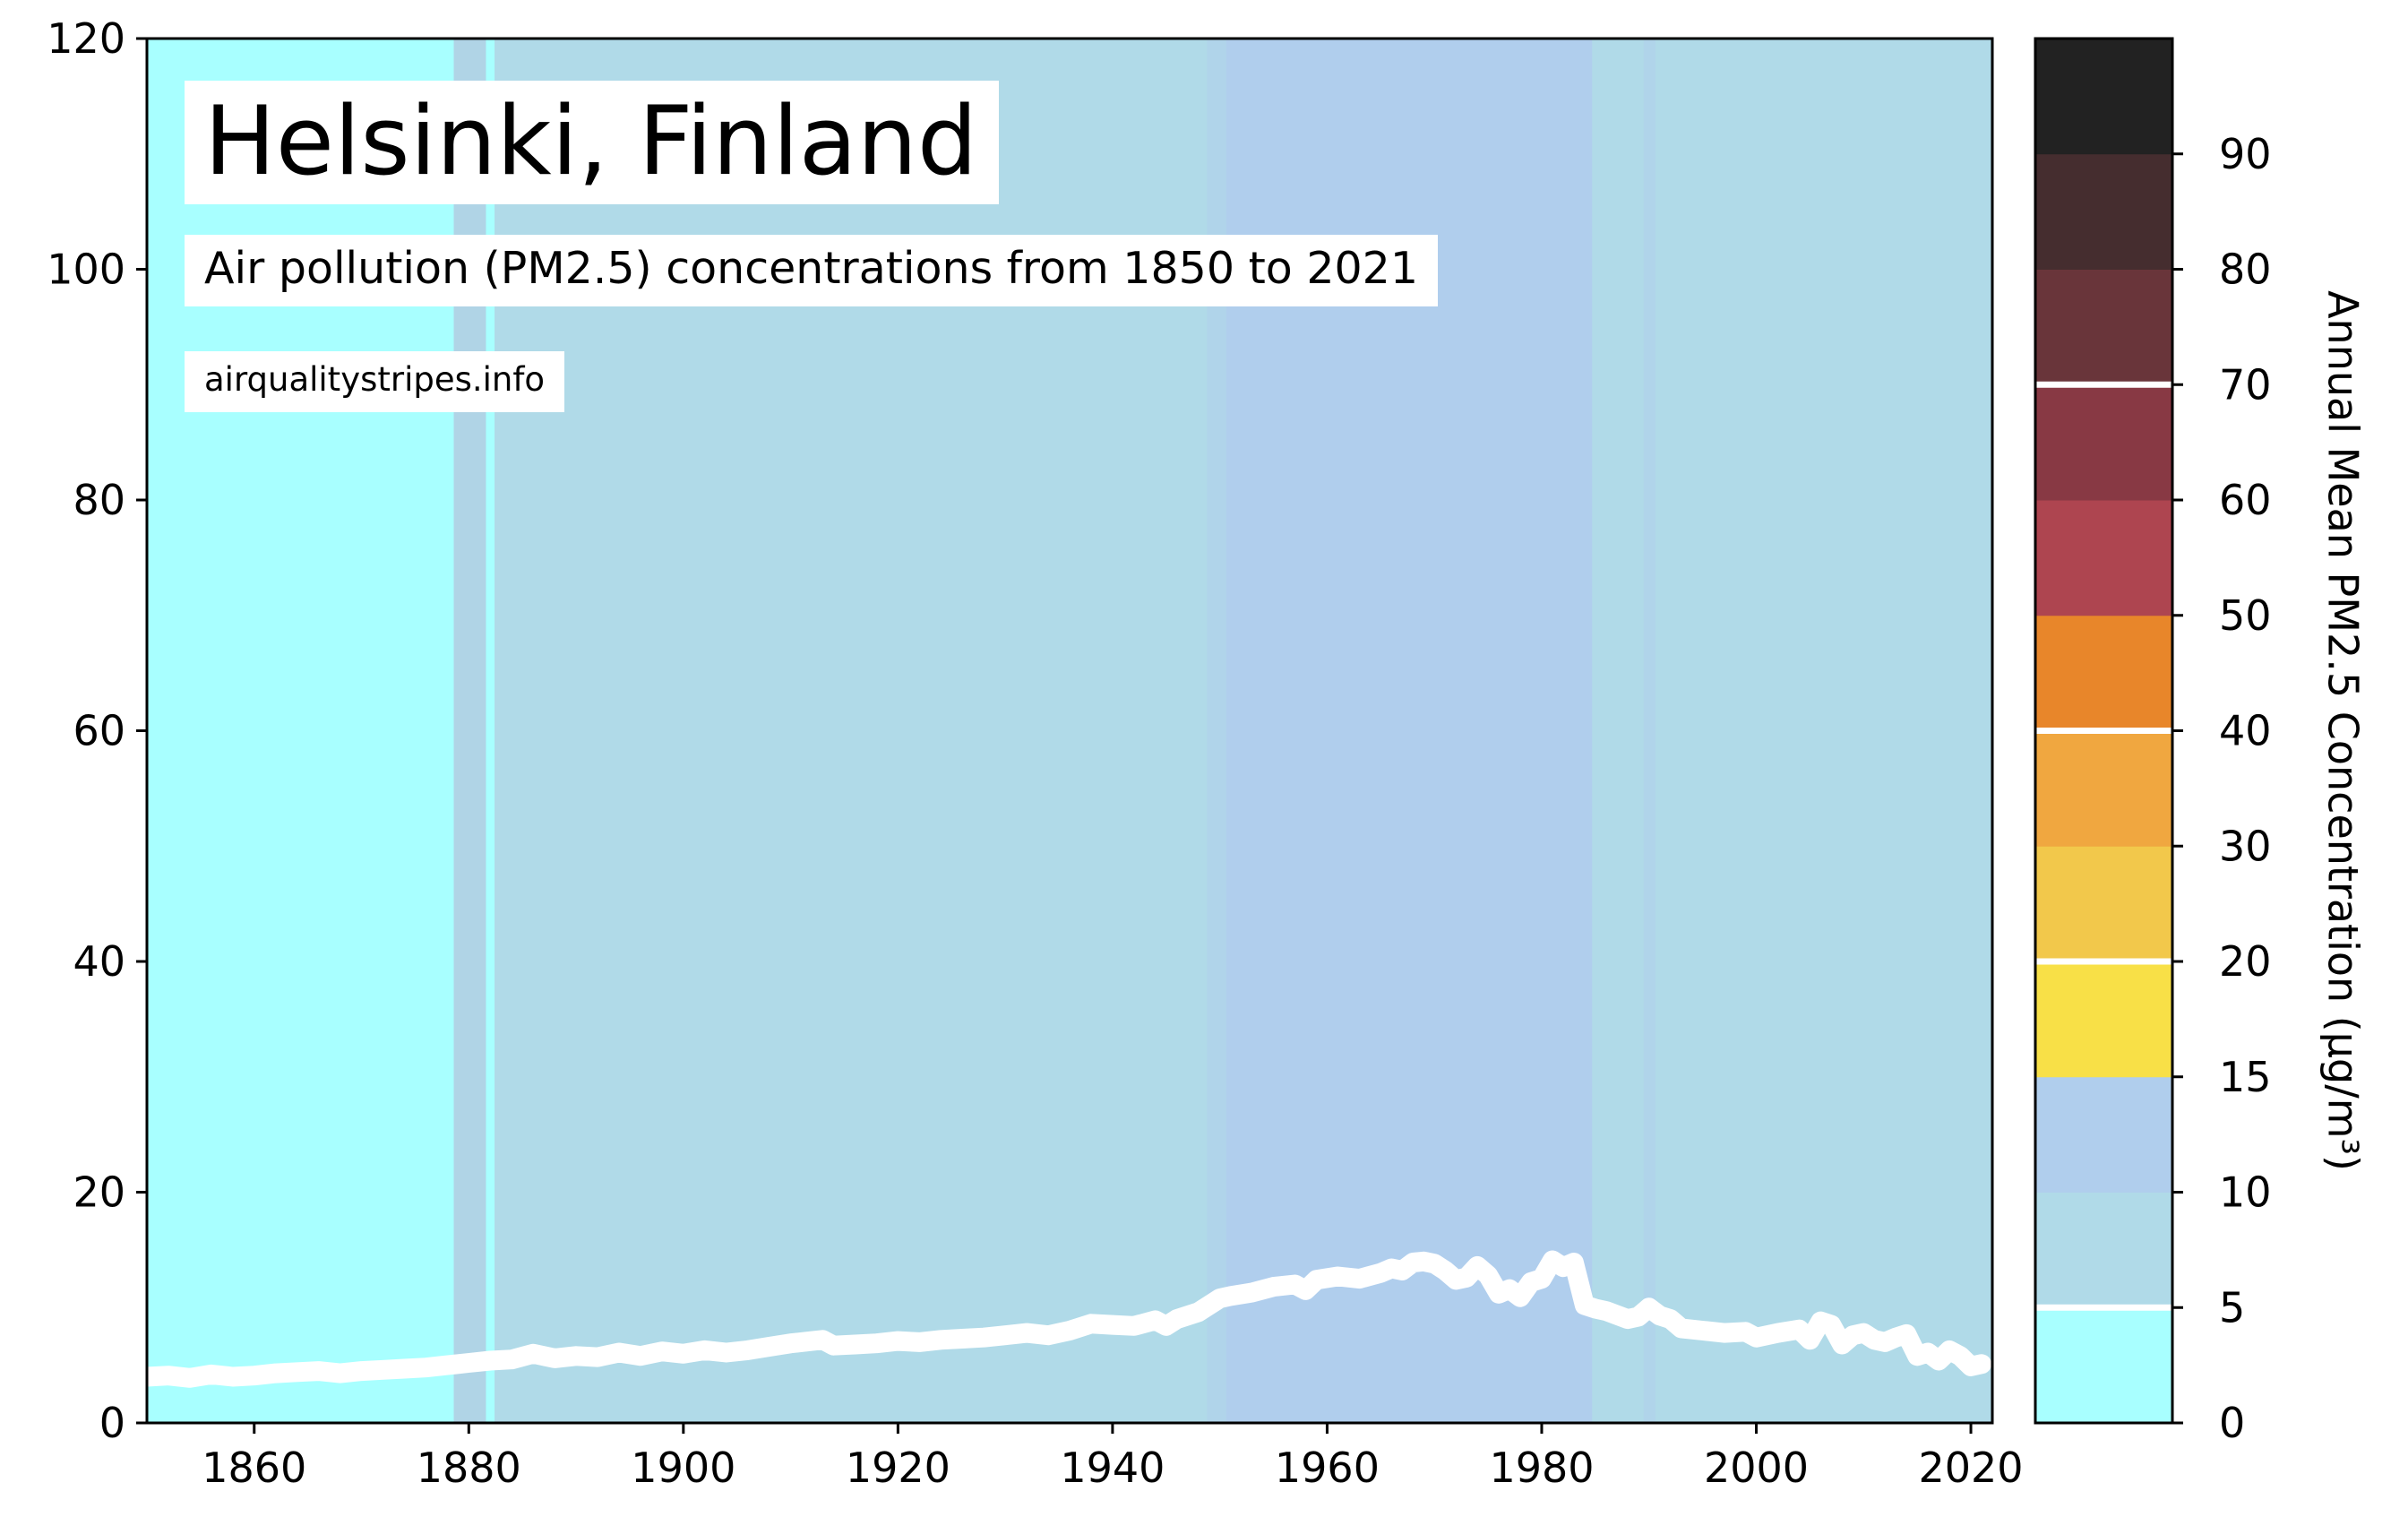 This screenshot has width=2408, height=1517. I want to click on colorbar-tick-label-8: 60, so click(2245, 500).